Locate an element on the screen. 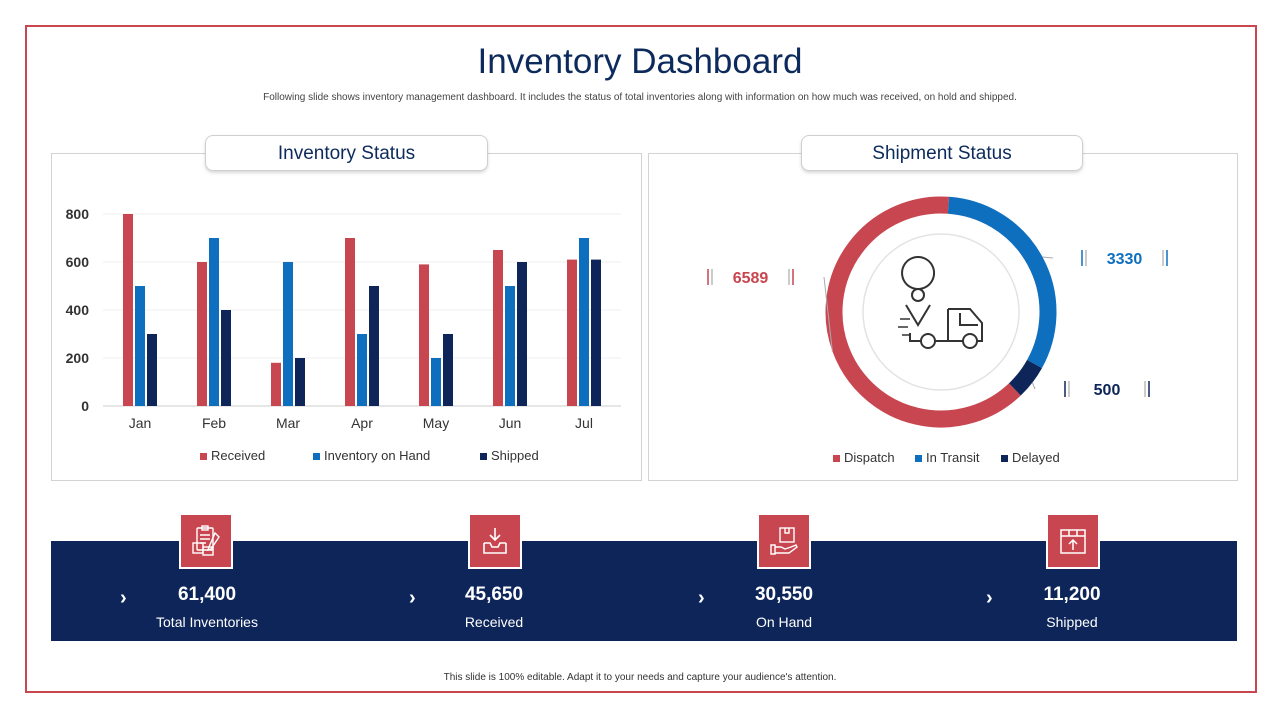 The image size is (1280, 720). legend-label-dispatch: Dispatch is located at coordinates (869, 457).